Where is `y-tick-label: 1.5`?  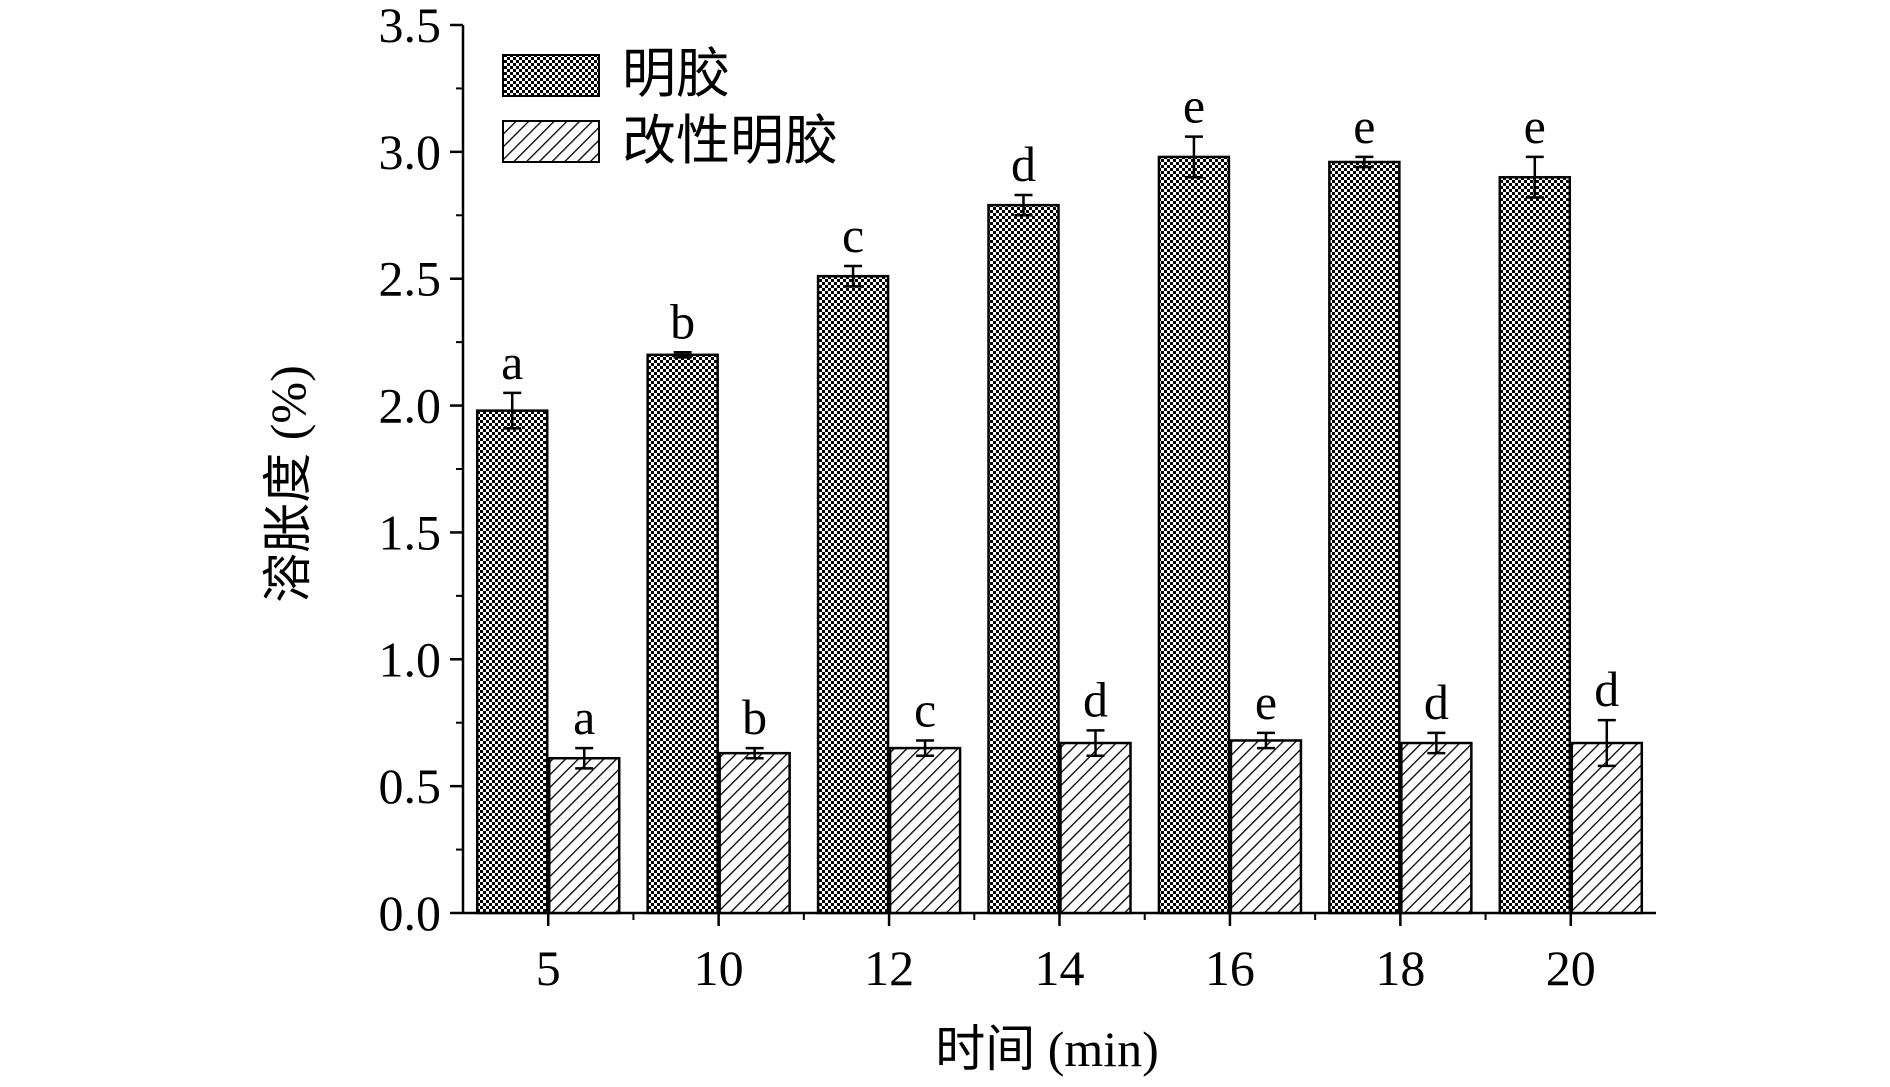 y-tick-label: 1.5 is located at coordinates (410, 532).